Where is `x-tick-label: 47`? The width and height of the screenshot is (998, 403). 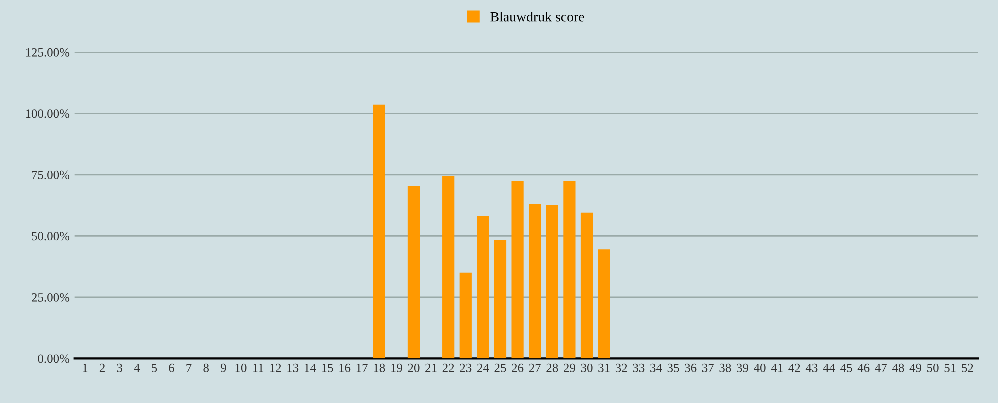 x-tick-label: 47 is located at coordinates (881, 368).